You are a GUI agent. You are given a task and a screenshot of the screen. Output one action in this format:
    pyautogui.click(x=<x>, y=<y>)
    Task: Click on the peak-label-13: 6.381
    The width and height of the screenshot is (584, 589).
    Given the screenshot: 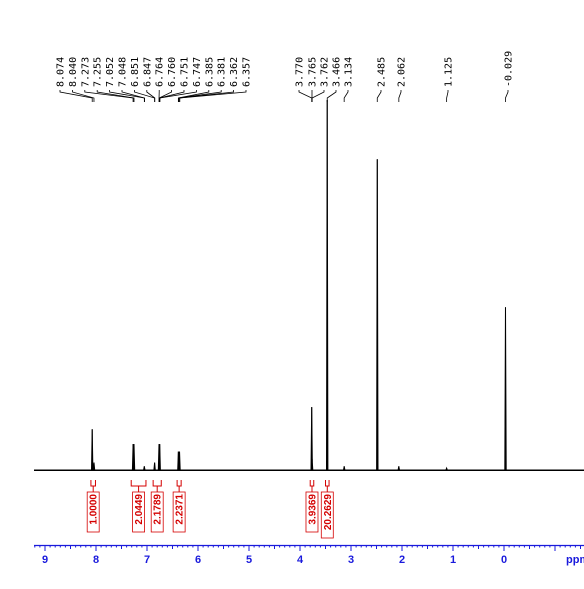 What is the action you would take?
    pyautogui.click(x=222, y=72)
    